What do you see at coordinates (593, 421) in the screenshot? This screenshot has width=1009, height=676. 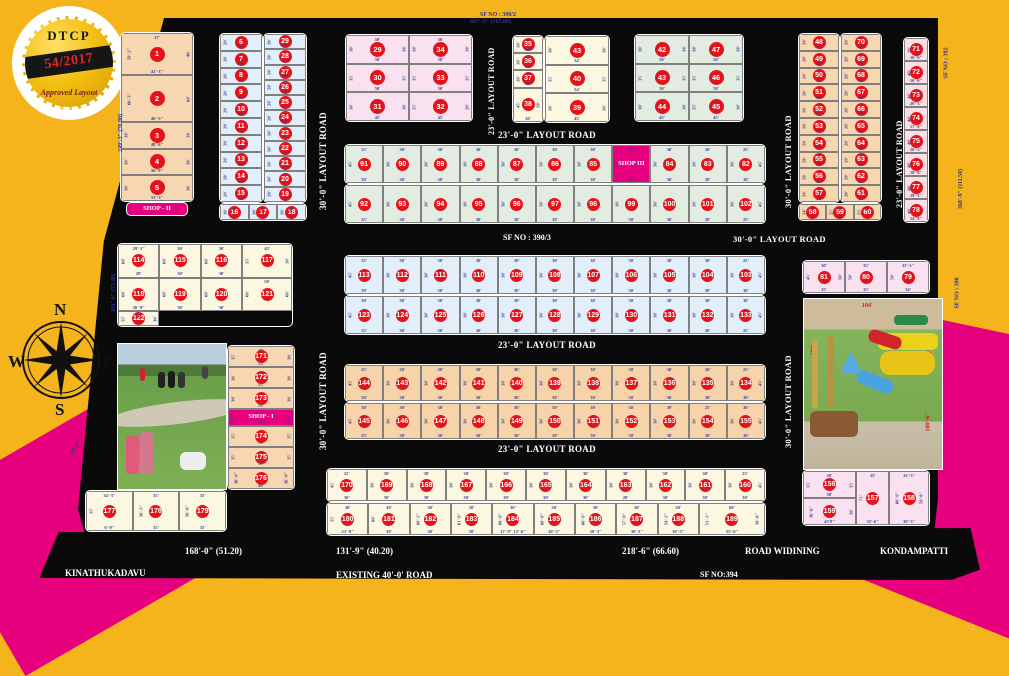 I see `plot-cell: 30' 30' 30' 151` at bounding box center [593, 421].